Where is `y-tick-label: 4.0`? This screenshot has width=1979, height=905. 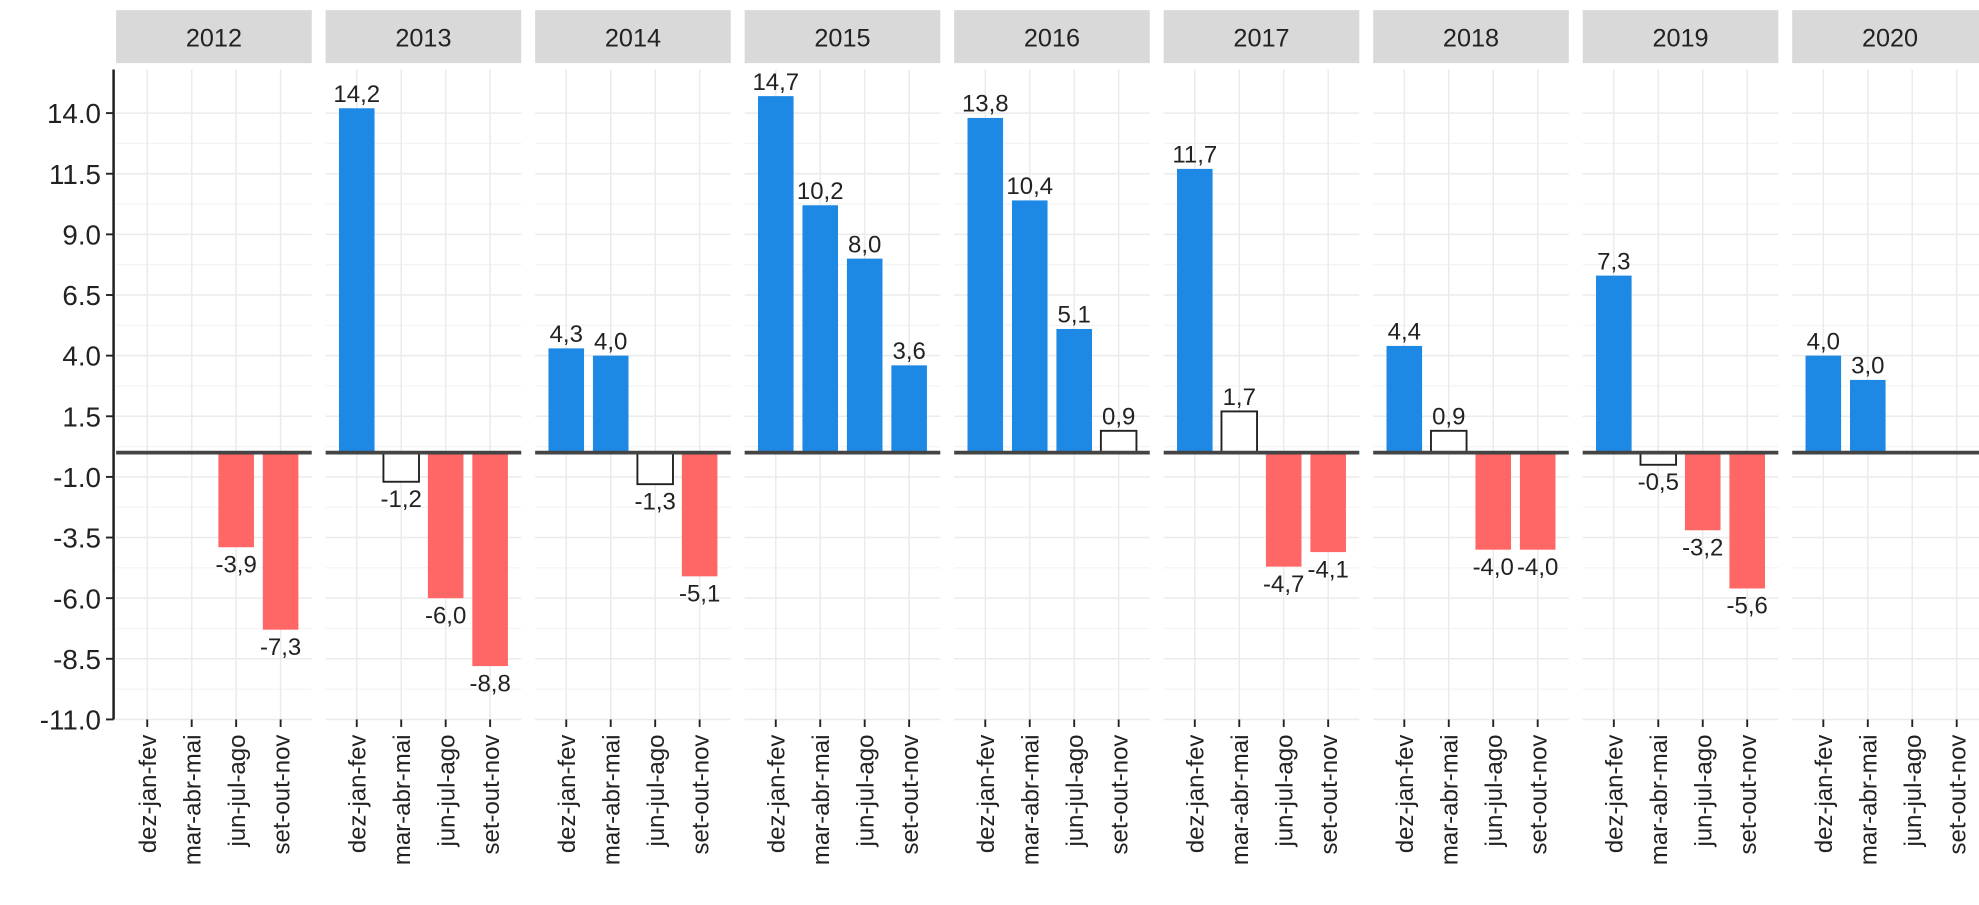
y-tick-label: 4.0 is located at coordinates (81, 356).